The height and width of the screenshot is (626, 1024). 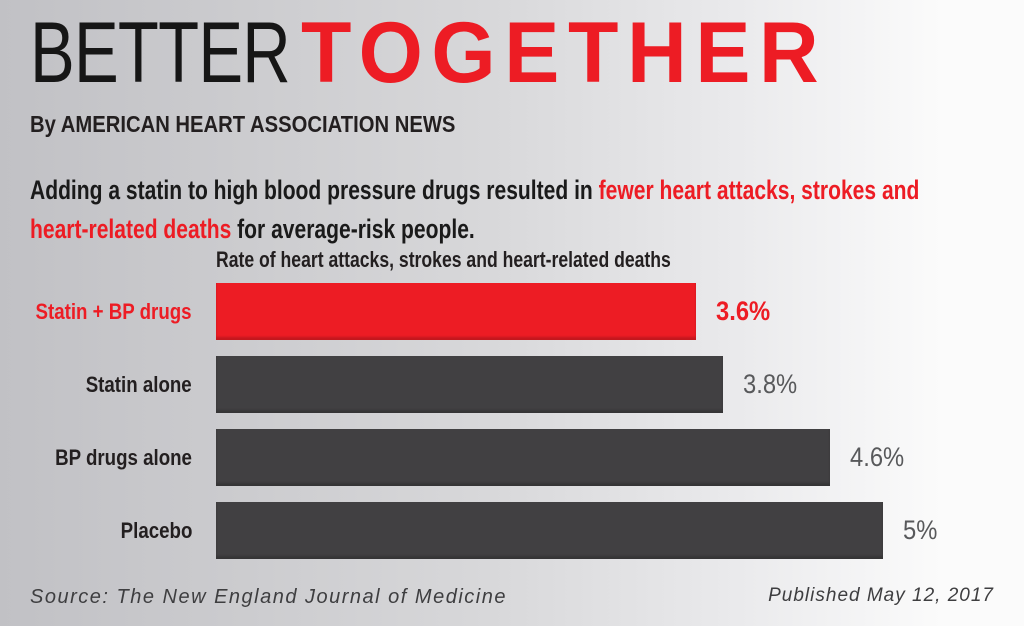 I want to click on chart-row: Statin alone 3.8%, so click(x=512, y=384).